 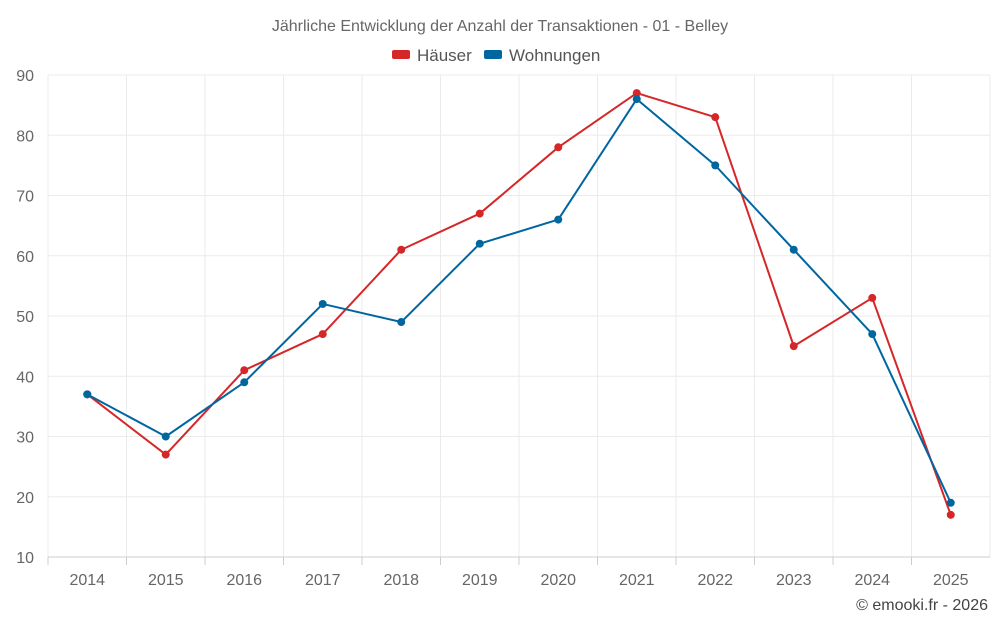 I want to click on x-tick-label: 2018, so click(x=401, y=580).